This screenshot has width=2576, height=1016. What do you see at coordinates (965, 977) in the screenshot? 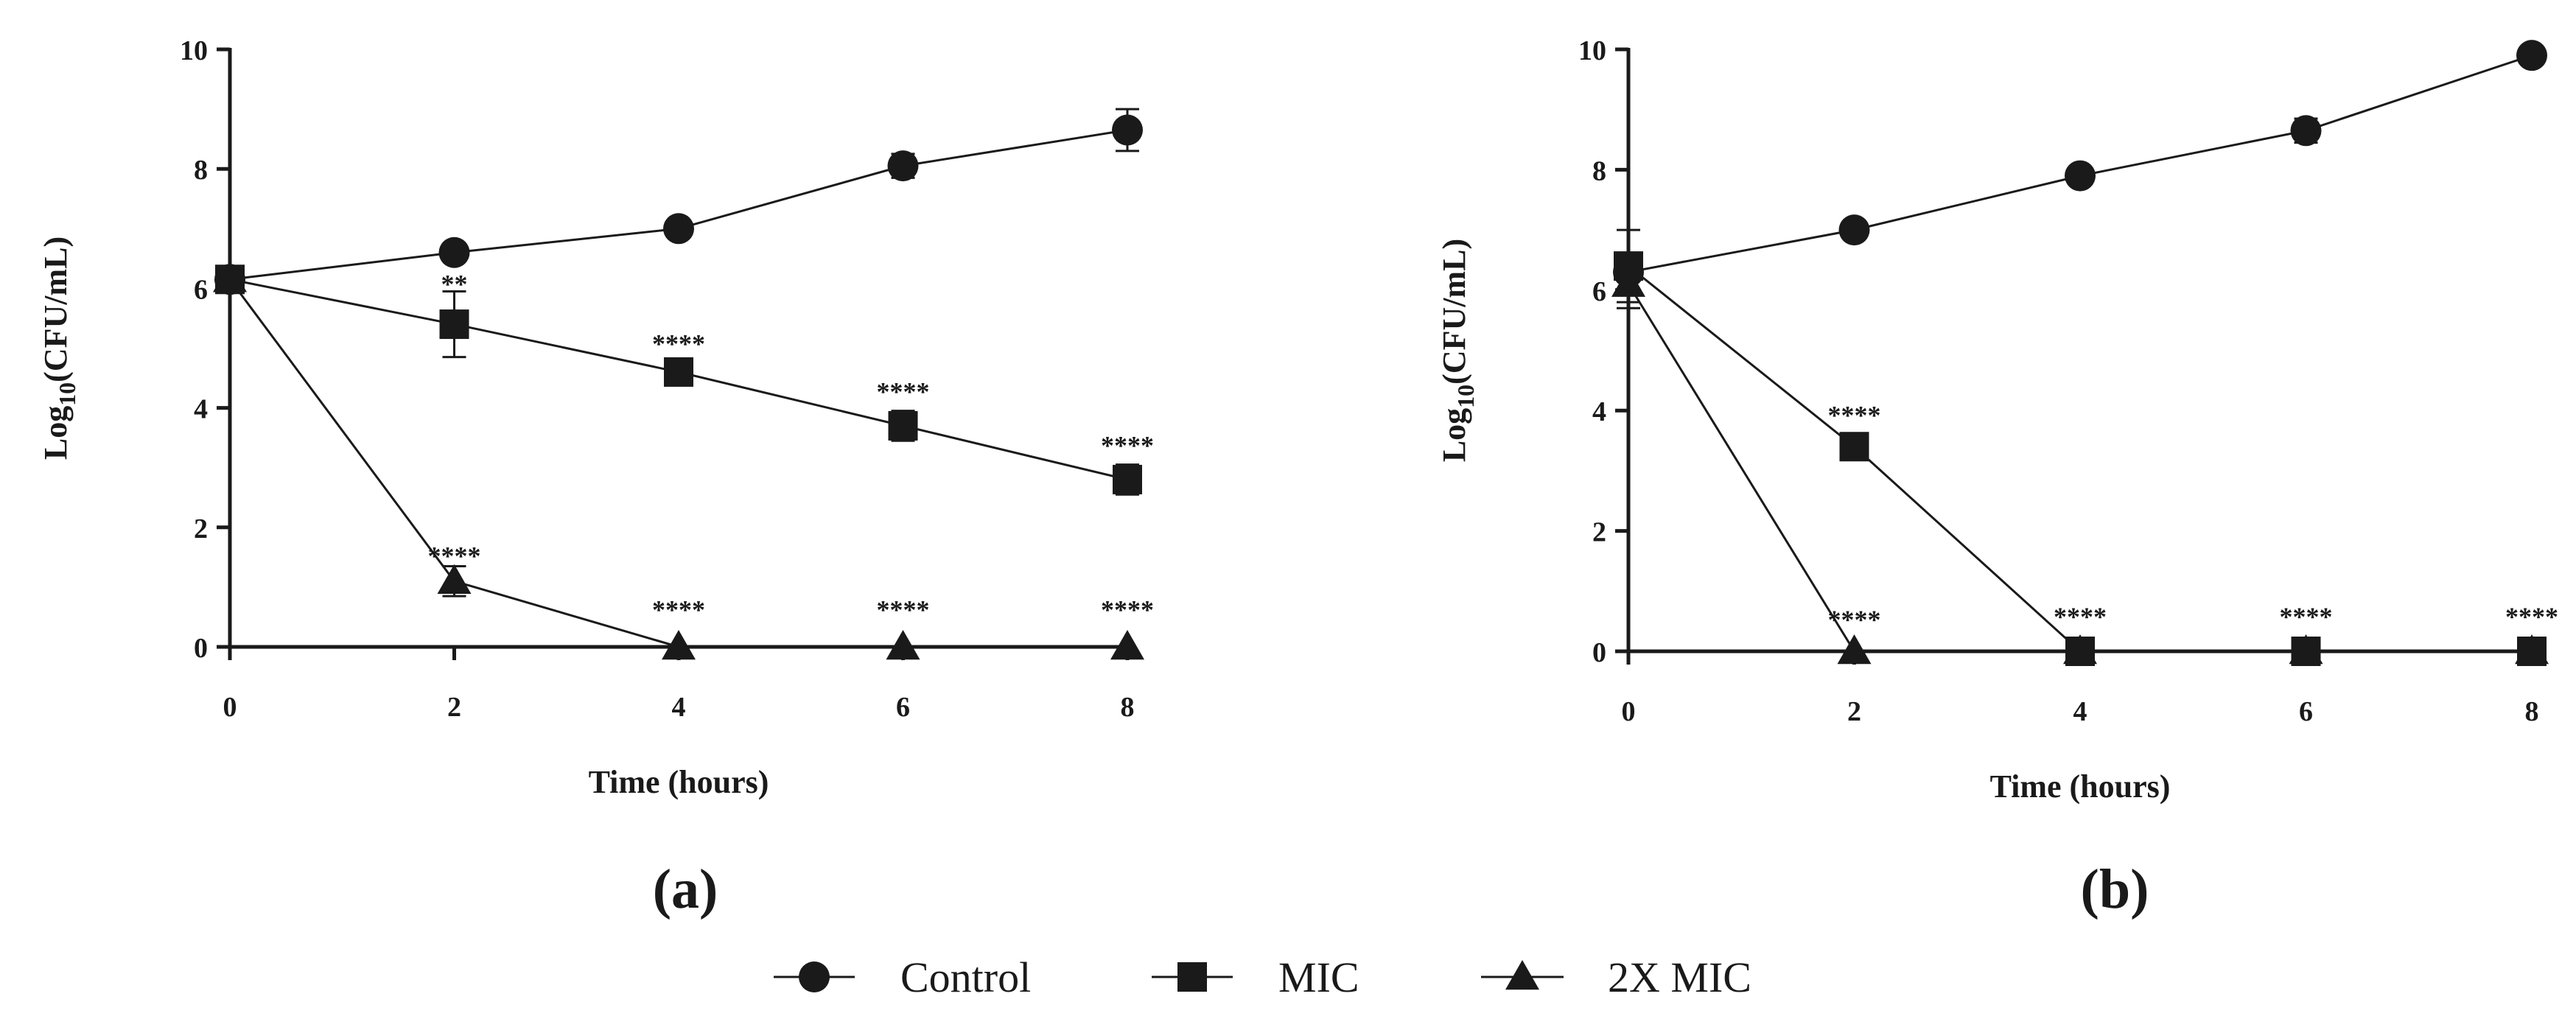
I see `legend-label: Control` at bounding box center [965, 977].